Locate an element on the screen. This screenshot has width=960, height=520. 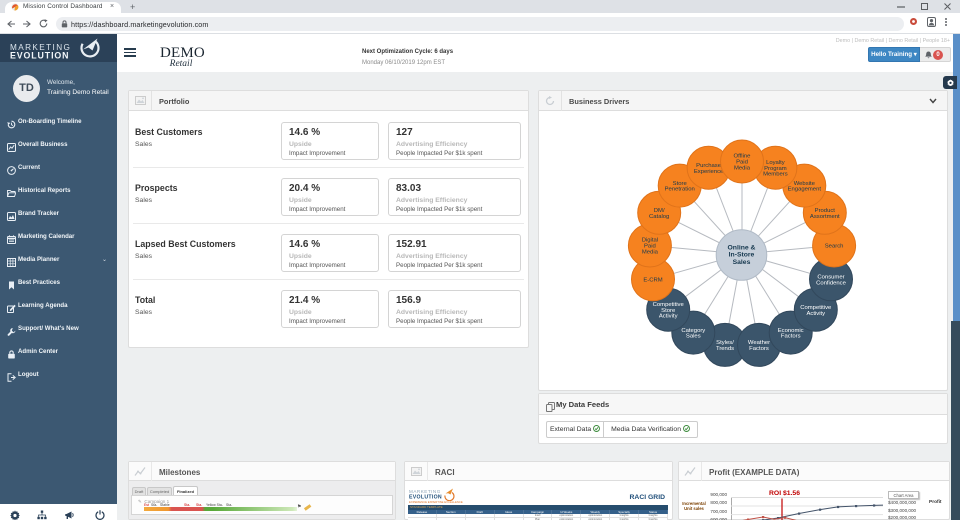
svg-text: Trends is located at coordinates (725, 349).